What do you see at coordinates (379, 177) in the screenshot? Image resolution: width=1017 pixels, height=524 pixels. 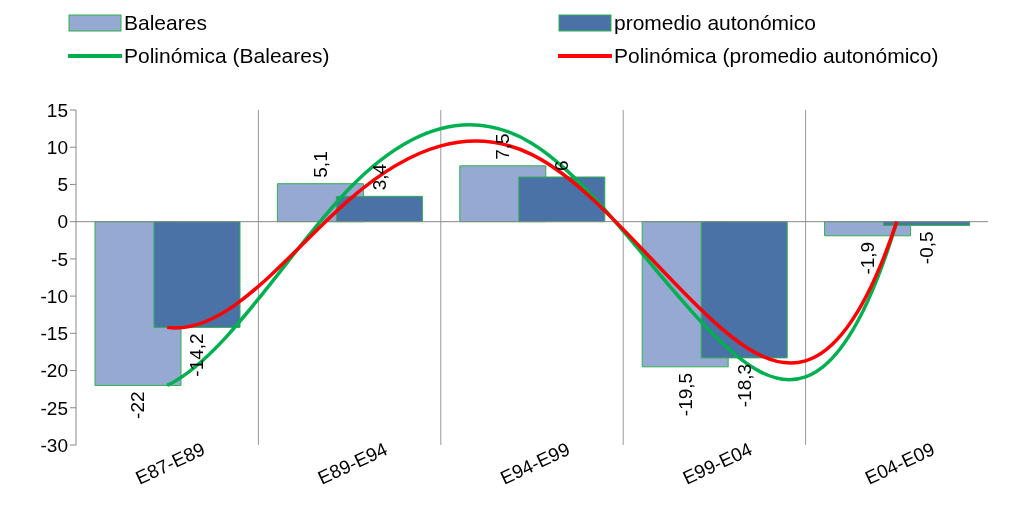 I see `data-label: 3,4` at bounding box center [379, 177].